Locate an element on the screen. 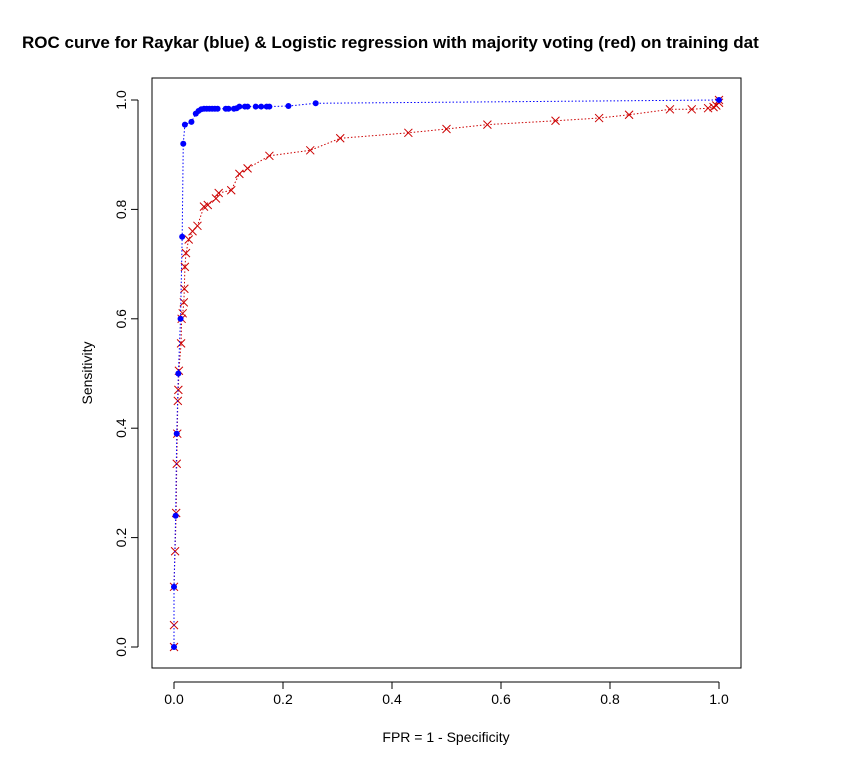 The width and height of the screenshot is (855, 766). y-tick-label: 0.8 is located at coordinates (121, 209).